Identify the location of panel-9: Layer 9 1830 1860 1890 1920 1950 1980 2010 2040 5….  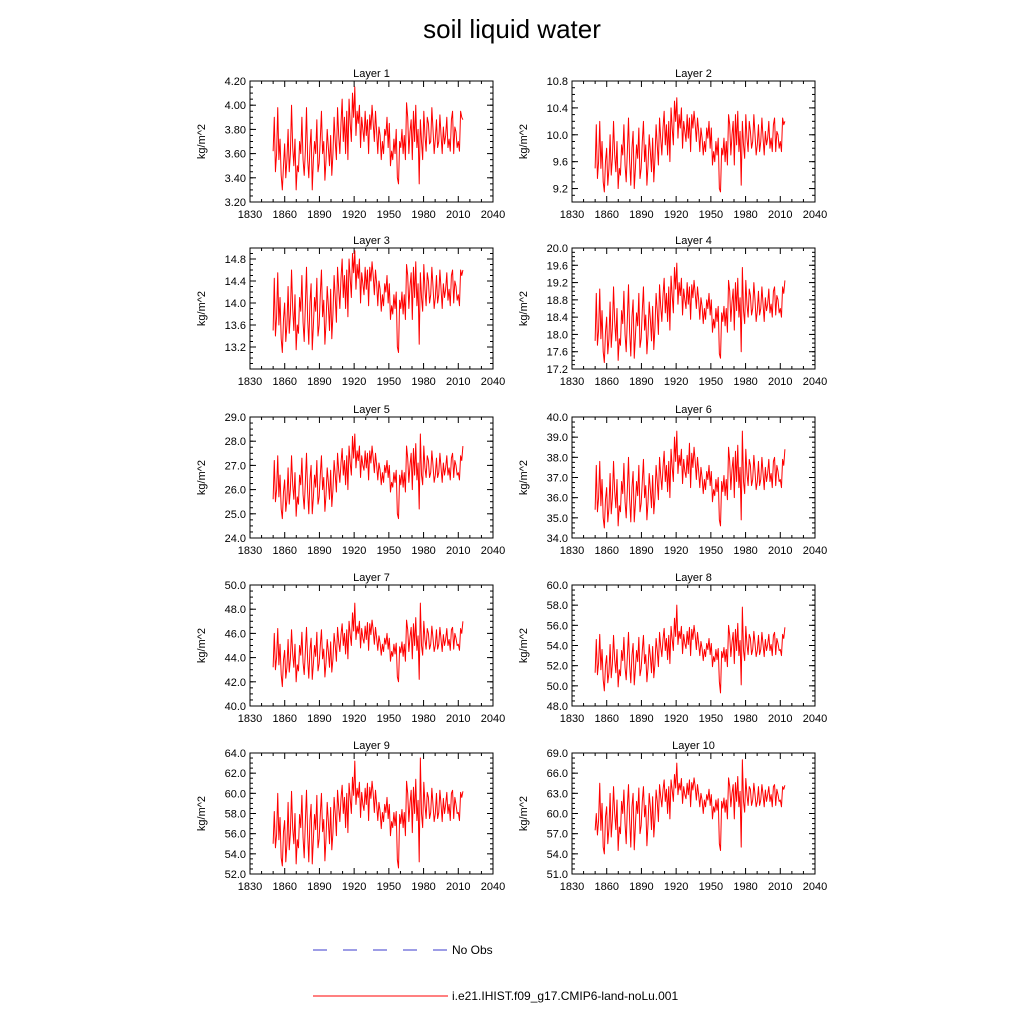
(350, 816).